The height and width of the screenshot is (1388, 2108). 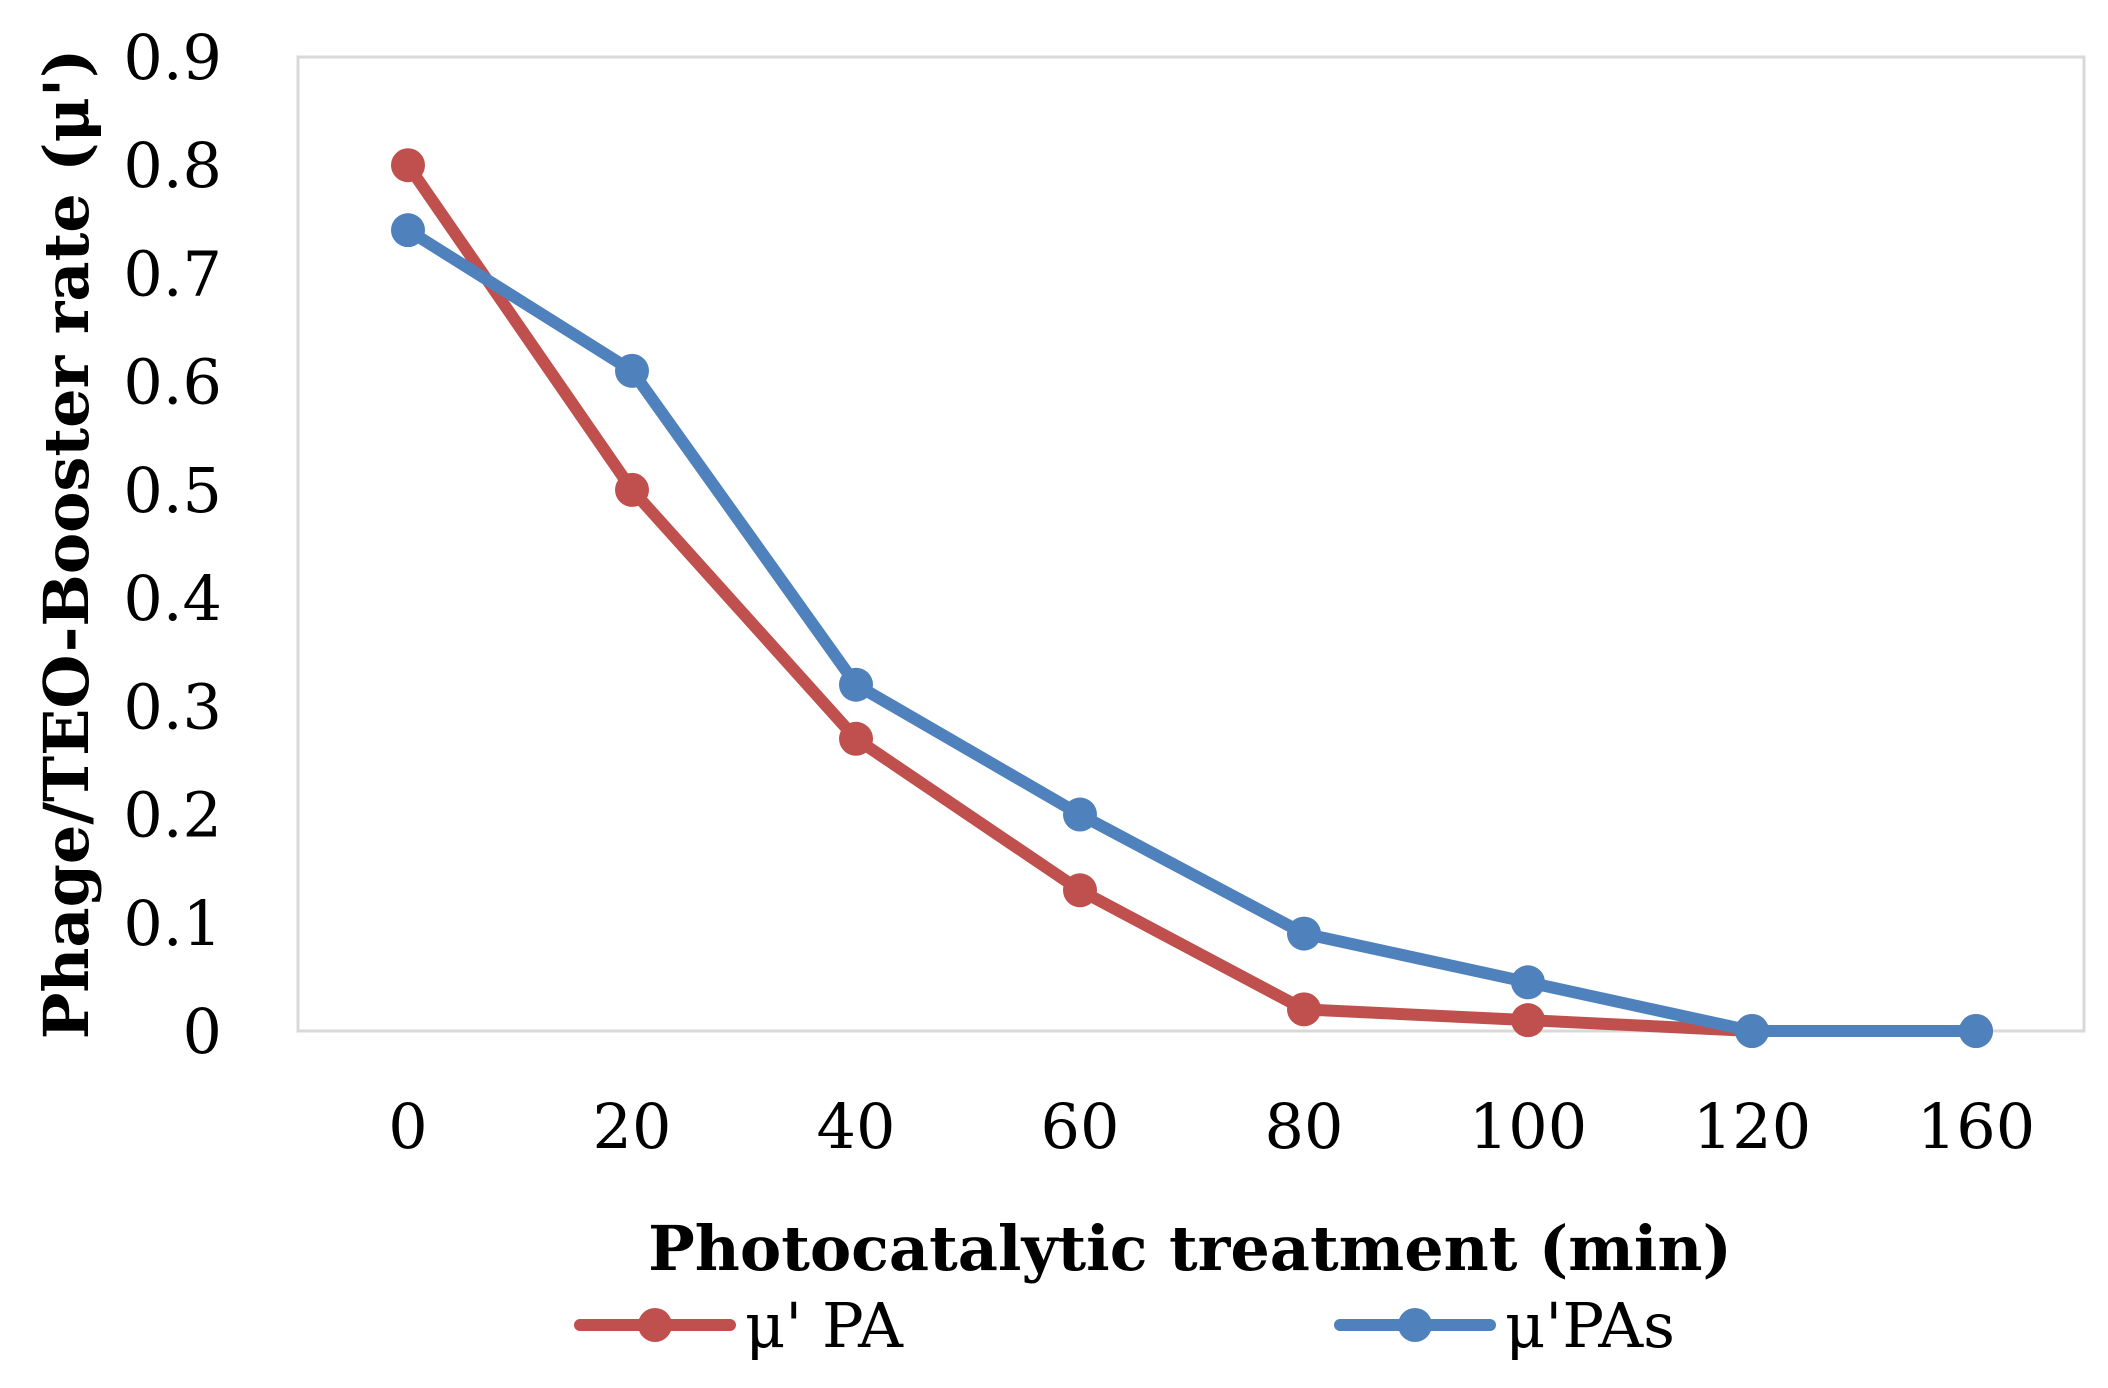 I want to click on y-tick-label: 0.8, so click(x=172, y=165).